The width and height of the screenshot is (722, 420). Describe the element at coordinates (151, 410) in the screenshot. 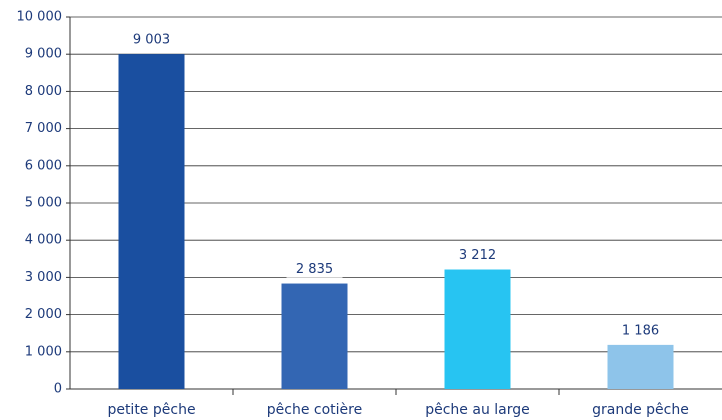

I see `x-tick-label: petite pêche` at that location.